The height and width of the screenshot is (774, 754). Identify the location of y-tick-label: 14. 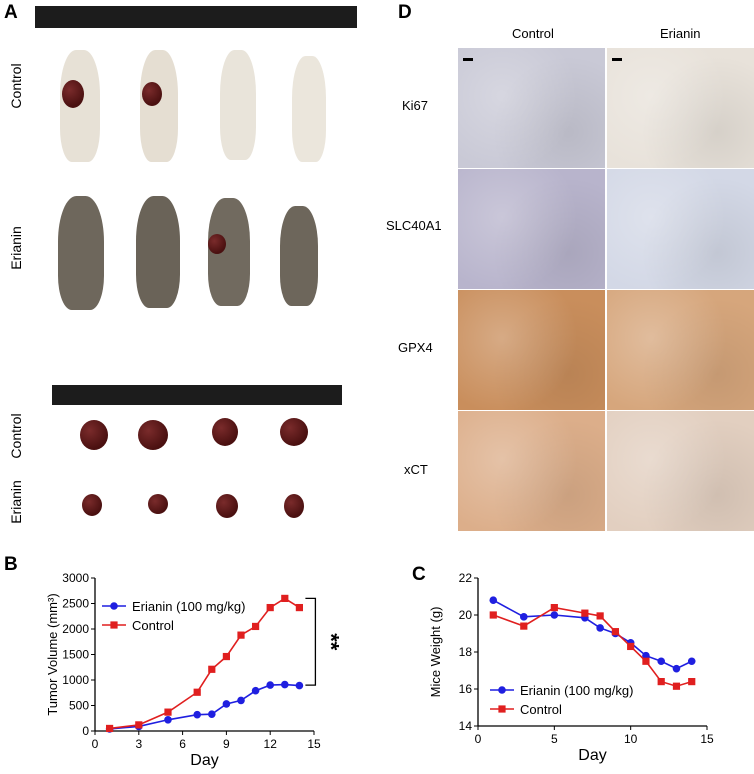
(466, 726).